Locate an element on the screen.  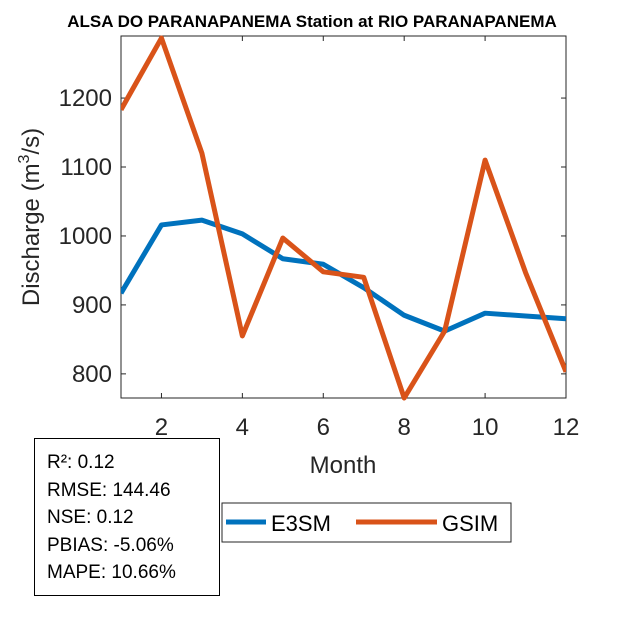
r2-stat: R²: 0.12 is located at coordinates (81, 462).